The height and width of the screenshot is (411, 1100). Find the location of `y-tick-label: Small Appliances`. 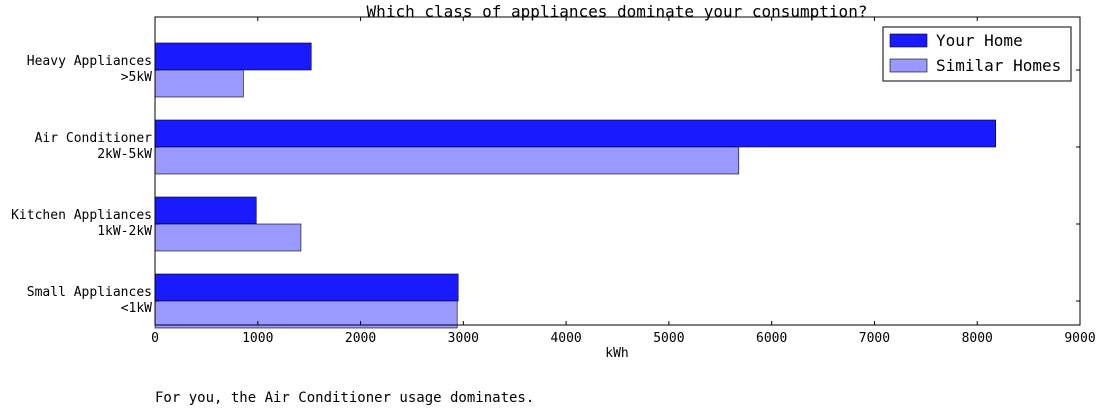

y-tick-label: Small Appliances is located at coordinates (89, 292).